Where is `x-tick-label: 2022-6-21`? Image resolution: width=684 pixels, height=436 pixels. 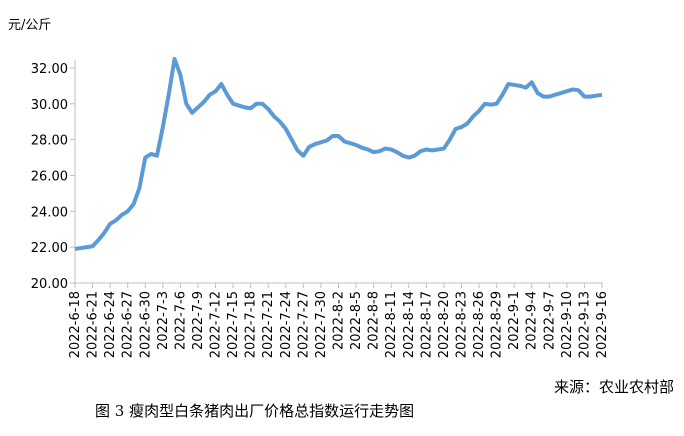
x-tick-label: 2022-6-21 is located at coordinates (93, 324).